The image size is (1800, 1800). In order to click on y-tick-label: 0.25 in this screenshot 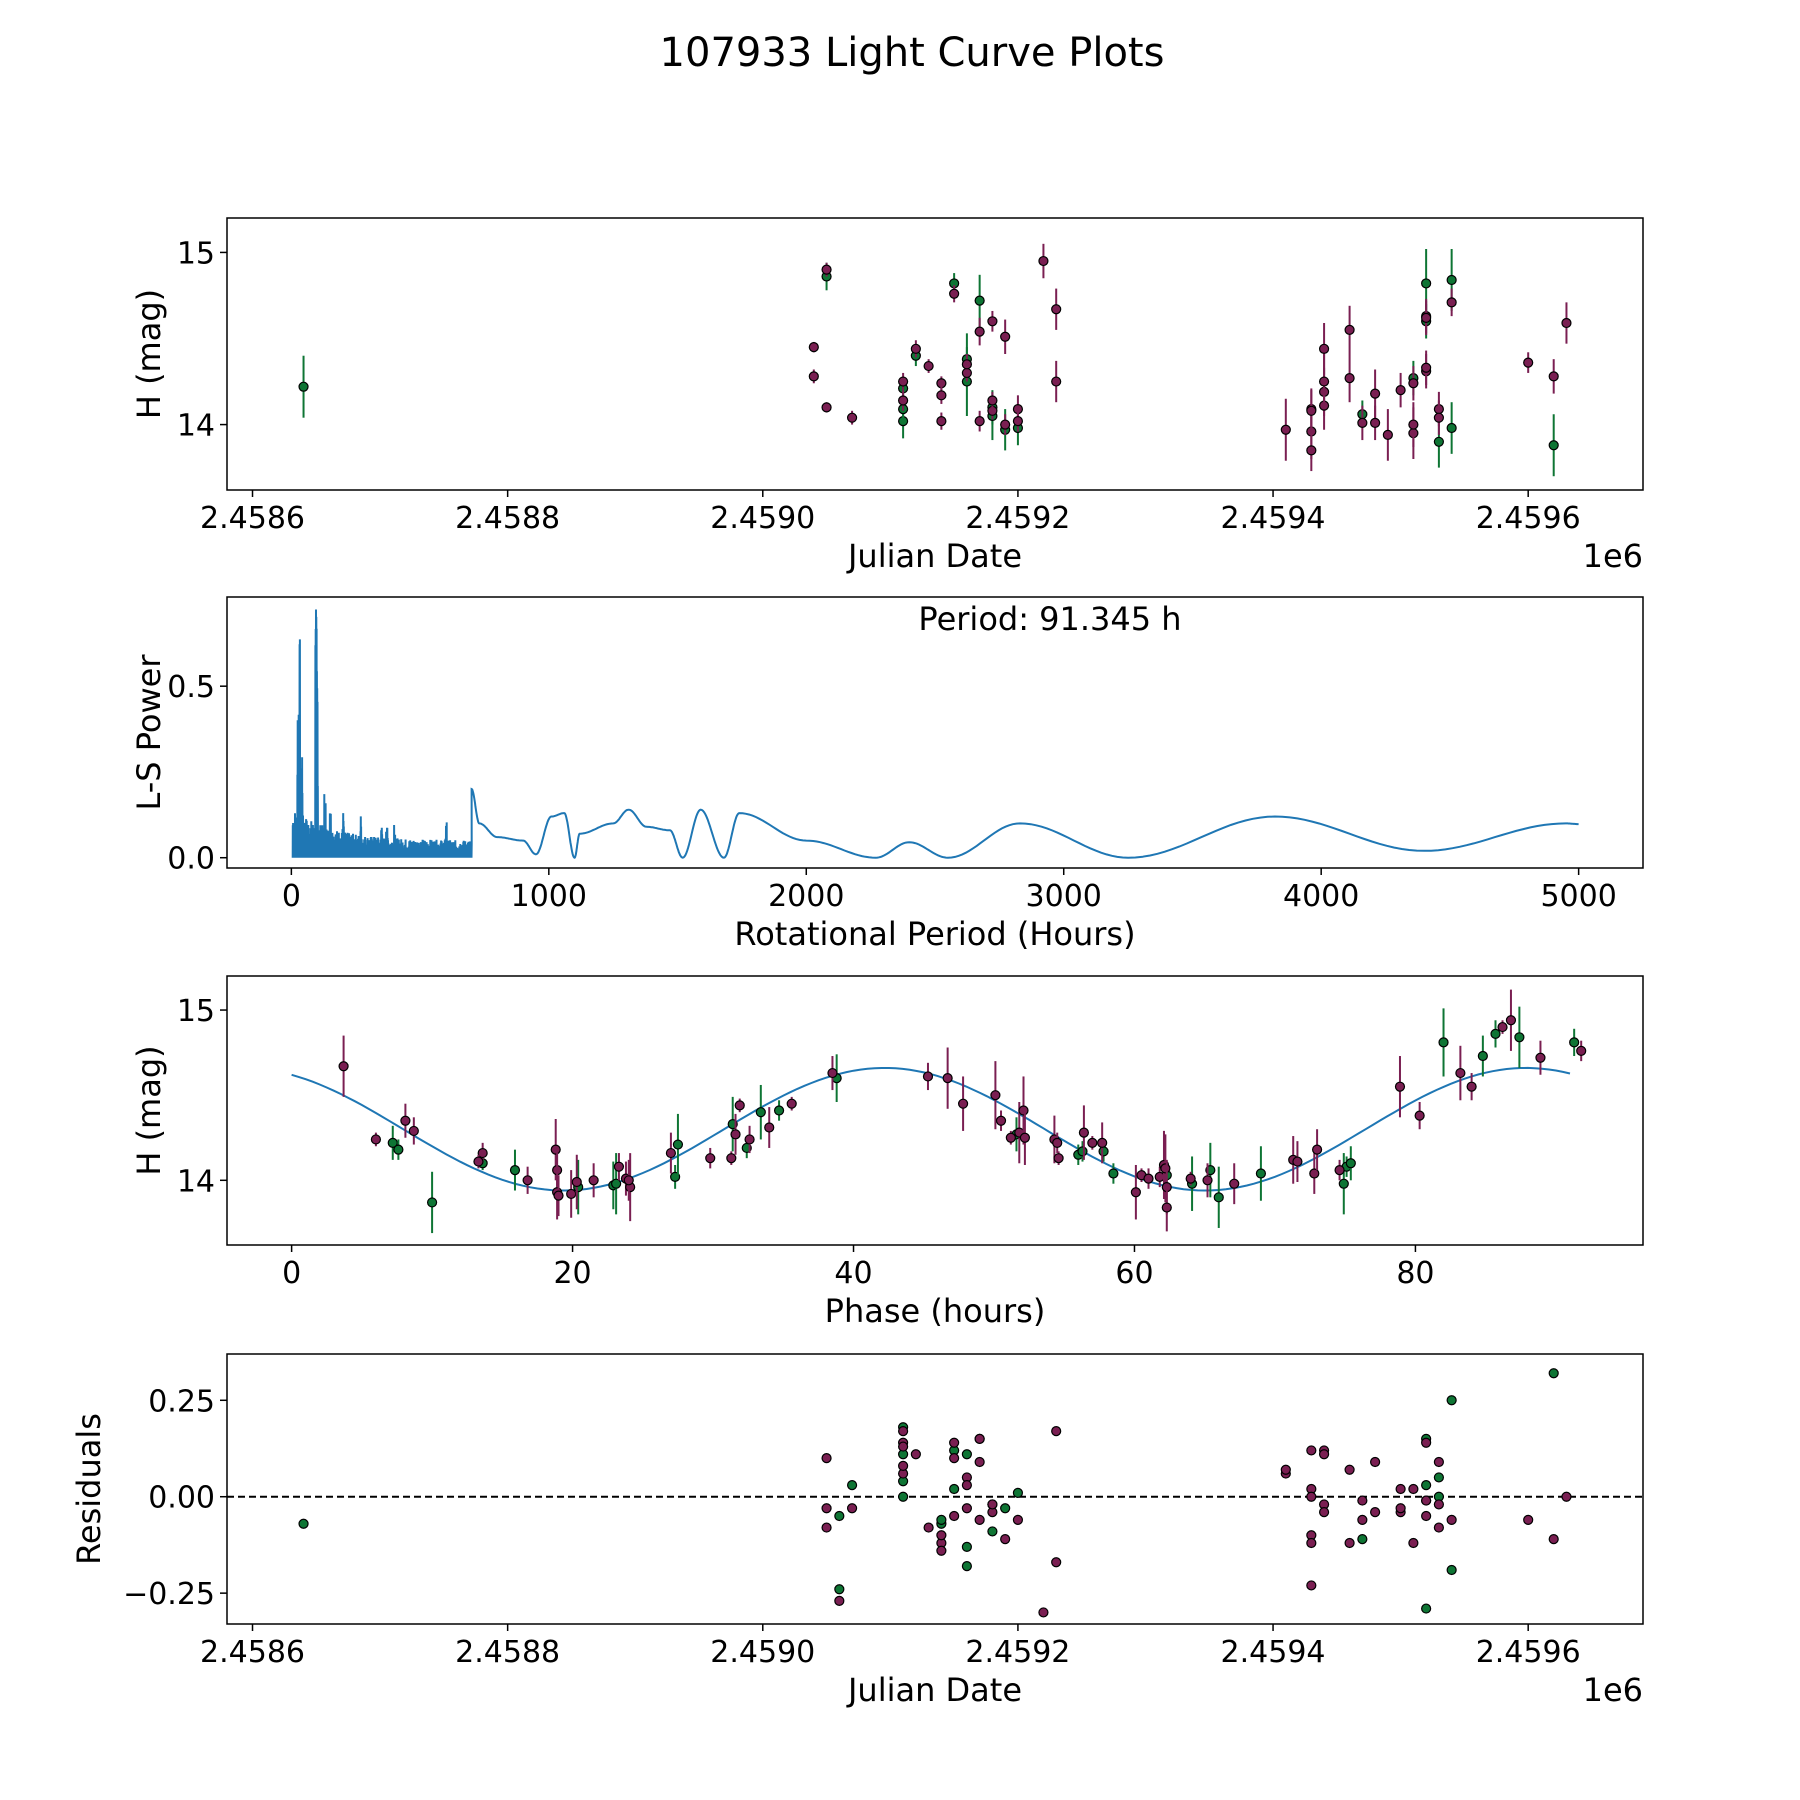, I will do `click(181, 1401)`.